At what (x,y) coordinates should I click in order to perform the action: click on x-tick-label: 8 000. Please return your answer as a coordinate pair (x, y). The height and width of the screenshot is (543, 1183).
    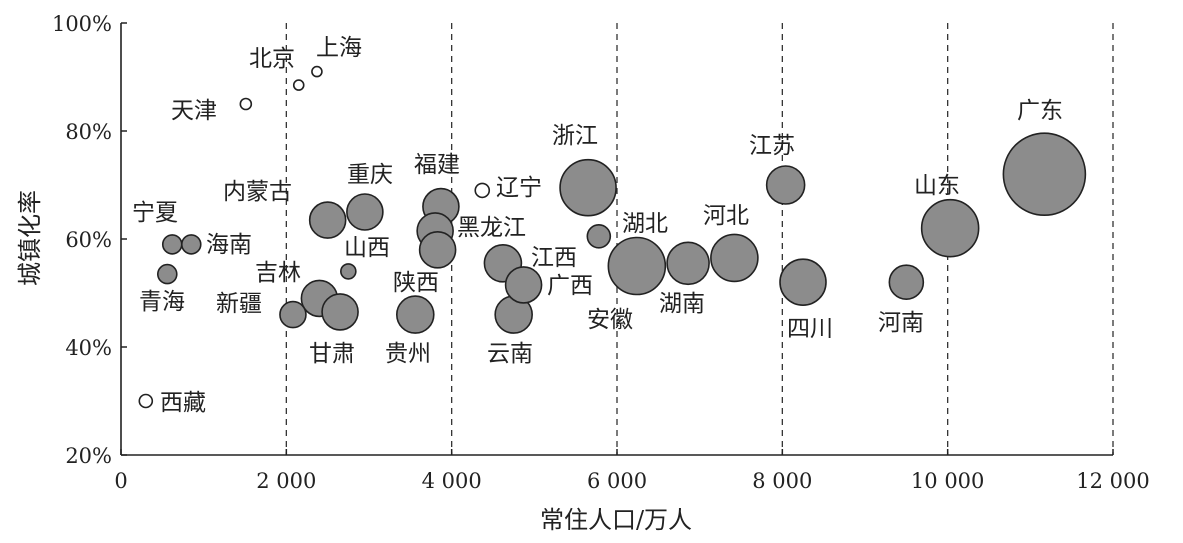
    Looking at the image, I should click on (782, 481).